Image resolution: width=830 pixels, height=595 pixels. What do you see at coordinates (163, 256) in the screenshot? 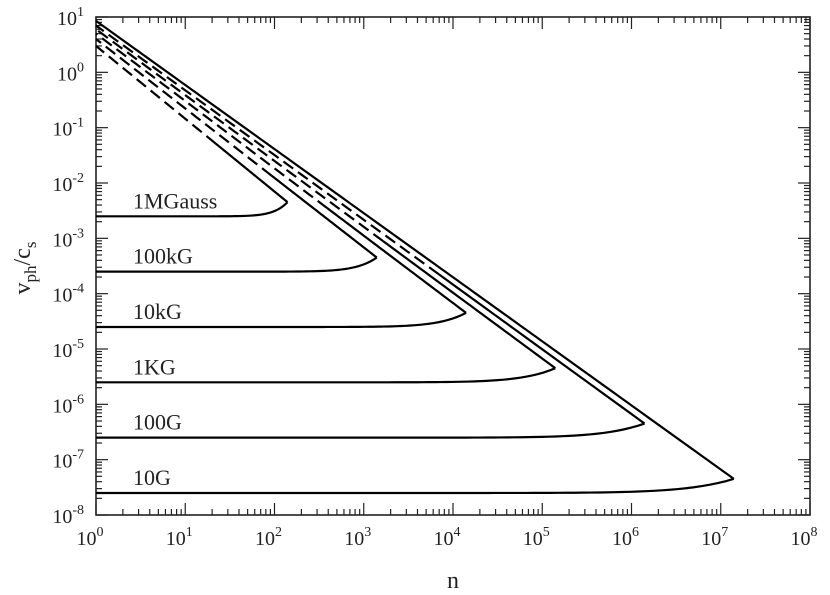
I see `curve-label: 100kG` at bounding box center [163, 256].